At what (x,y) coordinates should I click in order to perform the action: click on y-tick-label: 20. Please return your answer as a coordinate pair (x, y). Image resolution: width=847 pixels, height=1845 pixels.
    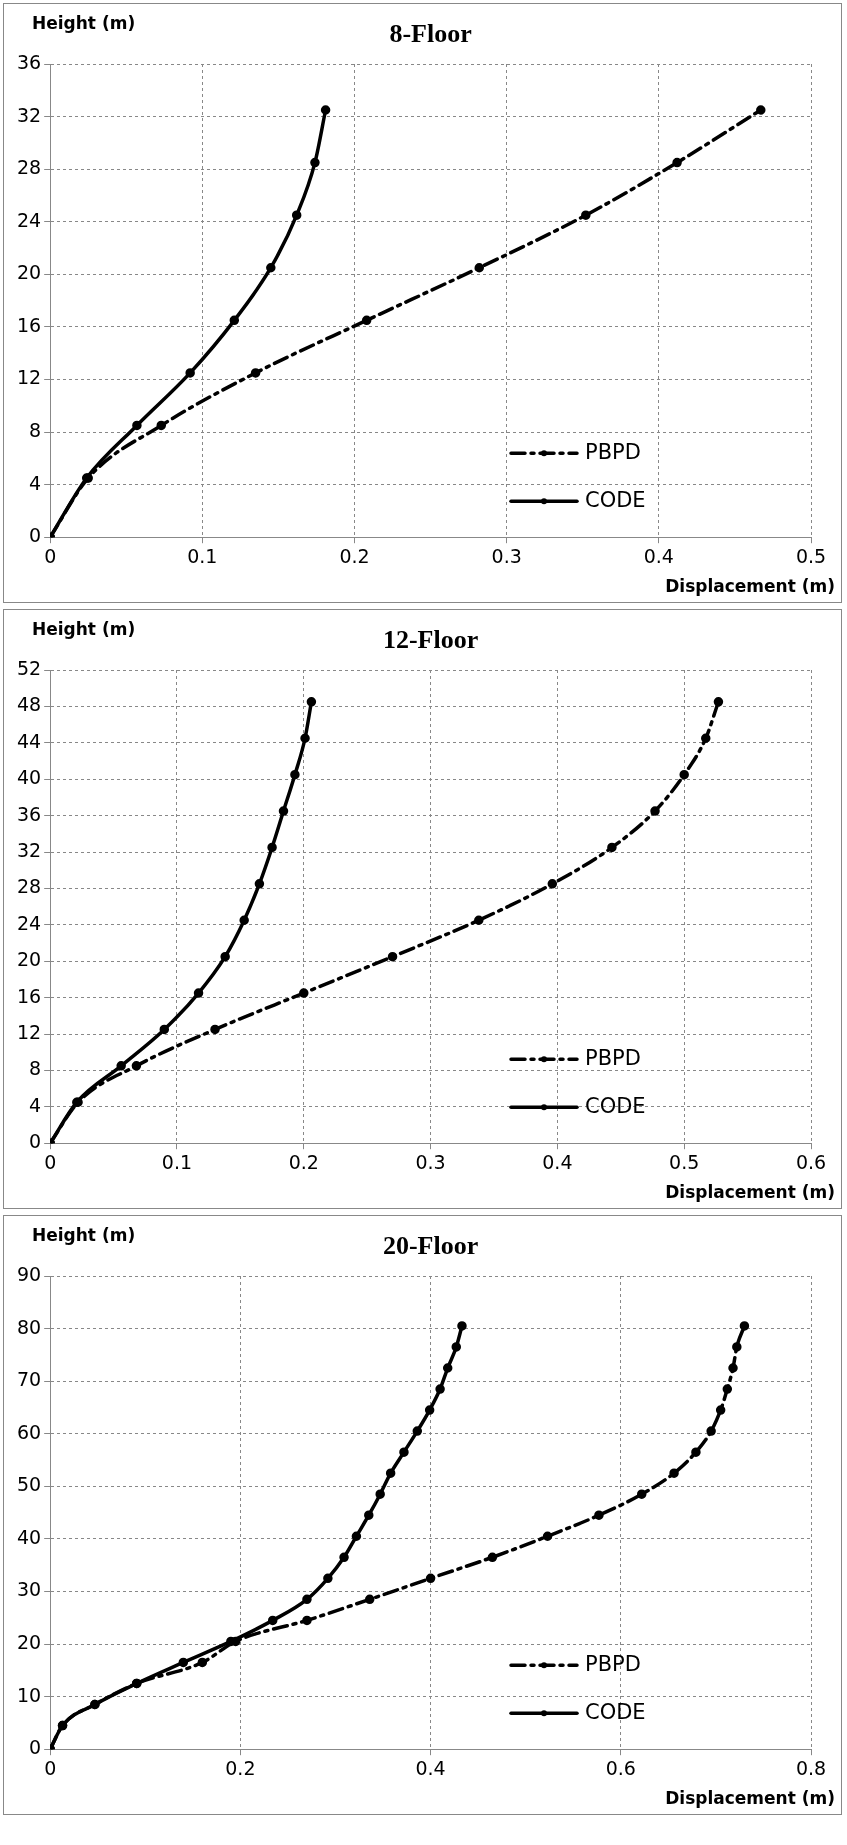
    Looking at the image, I should click on (29, 272).